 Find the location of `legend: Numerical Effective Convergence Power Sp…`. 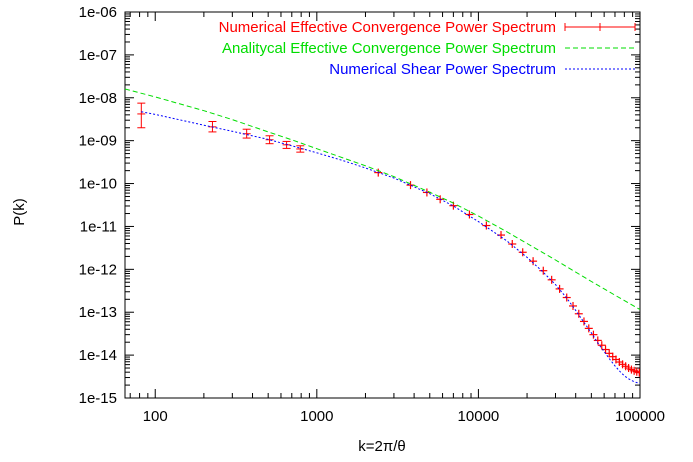

legend: Numerical Effective Convergence Power Sp… is located at coordinates (427, 48).